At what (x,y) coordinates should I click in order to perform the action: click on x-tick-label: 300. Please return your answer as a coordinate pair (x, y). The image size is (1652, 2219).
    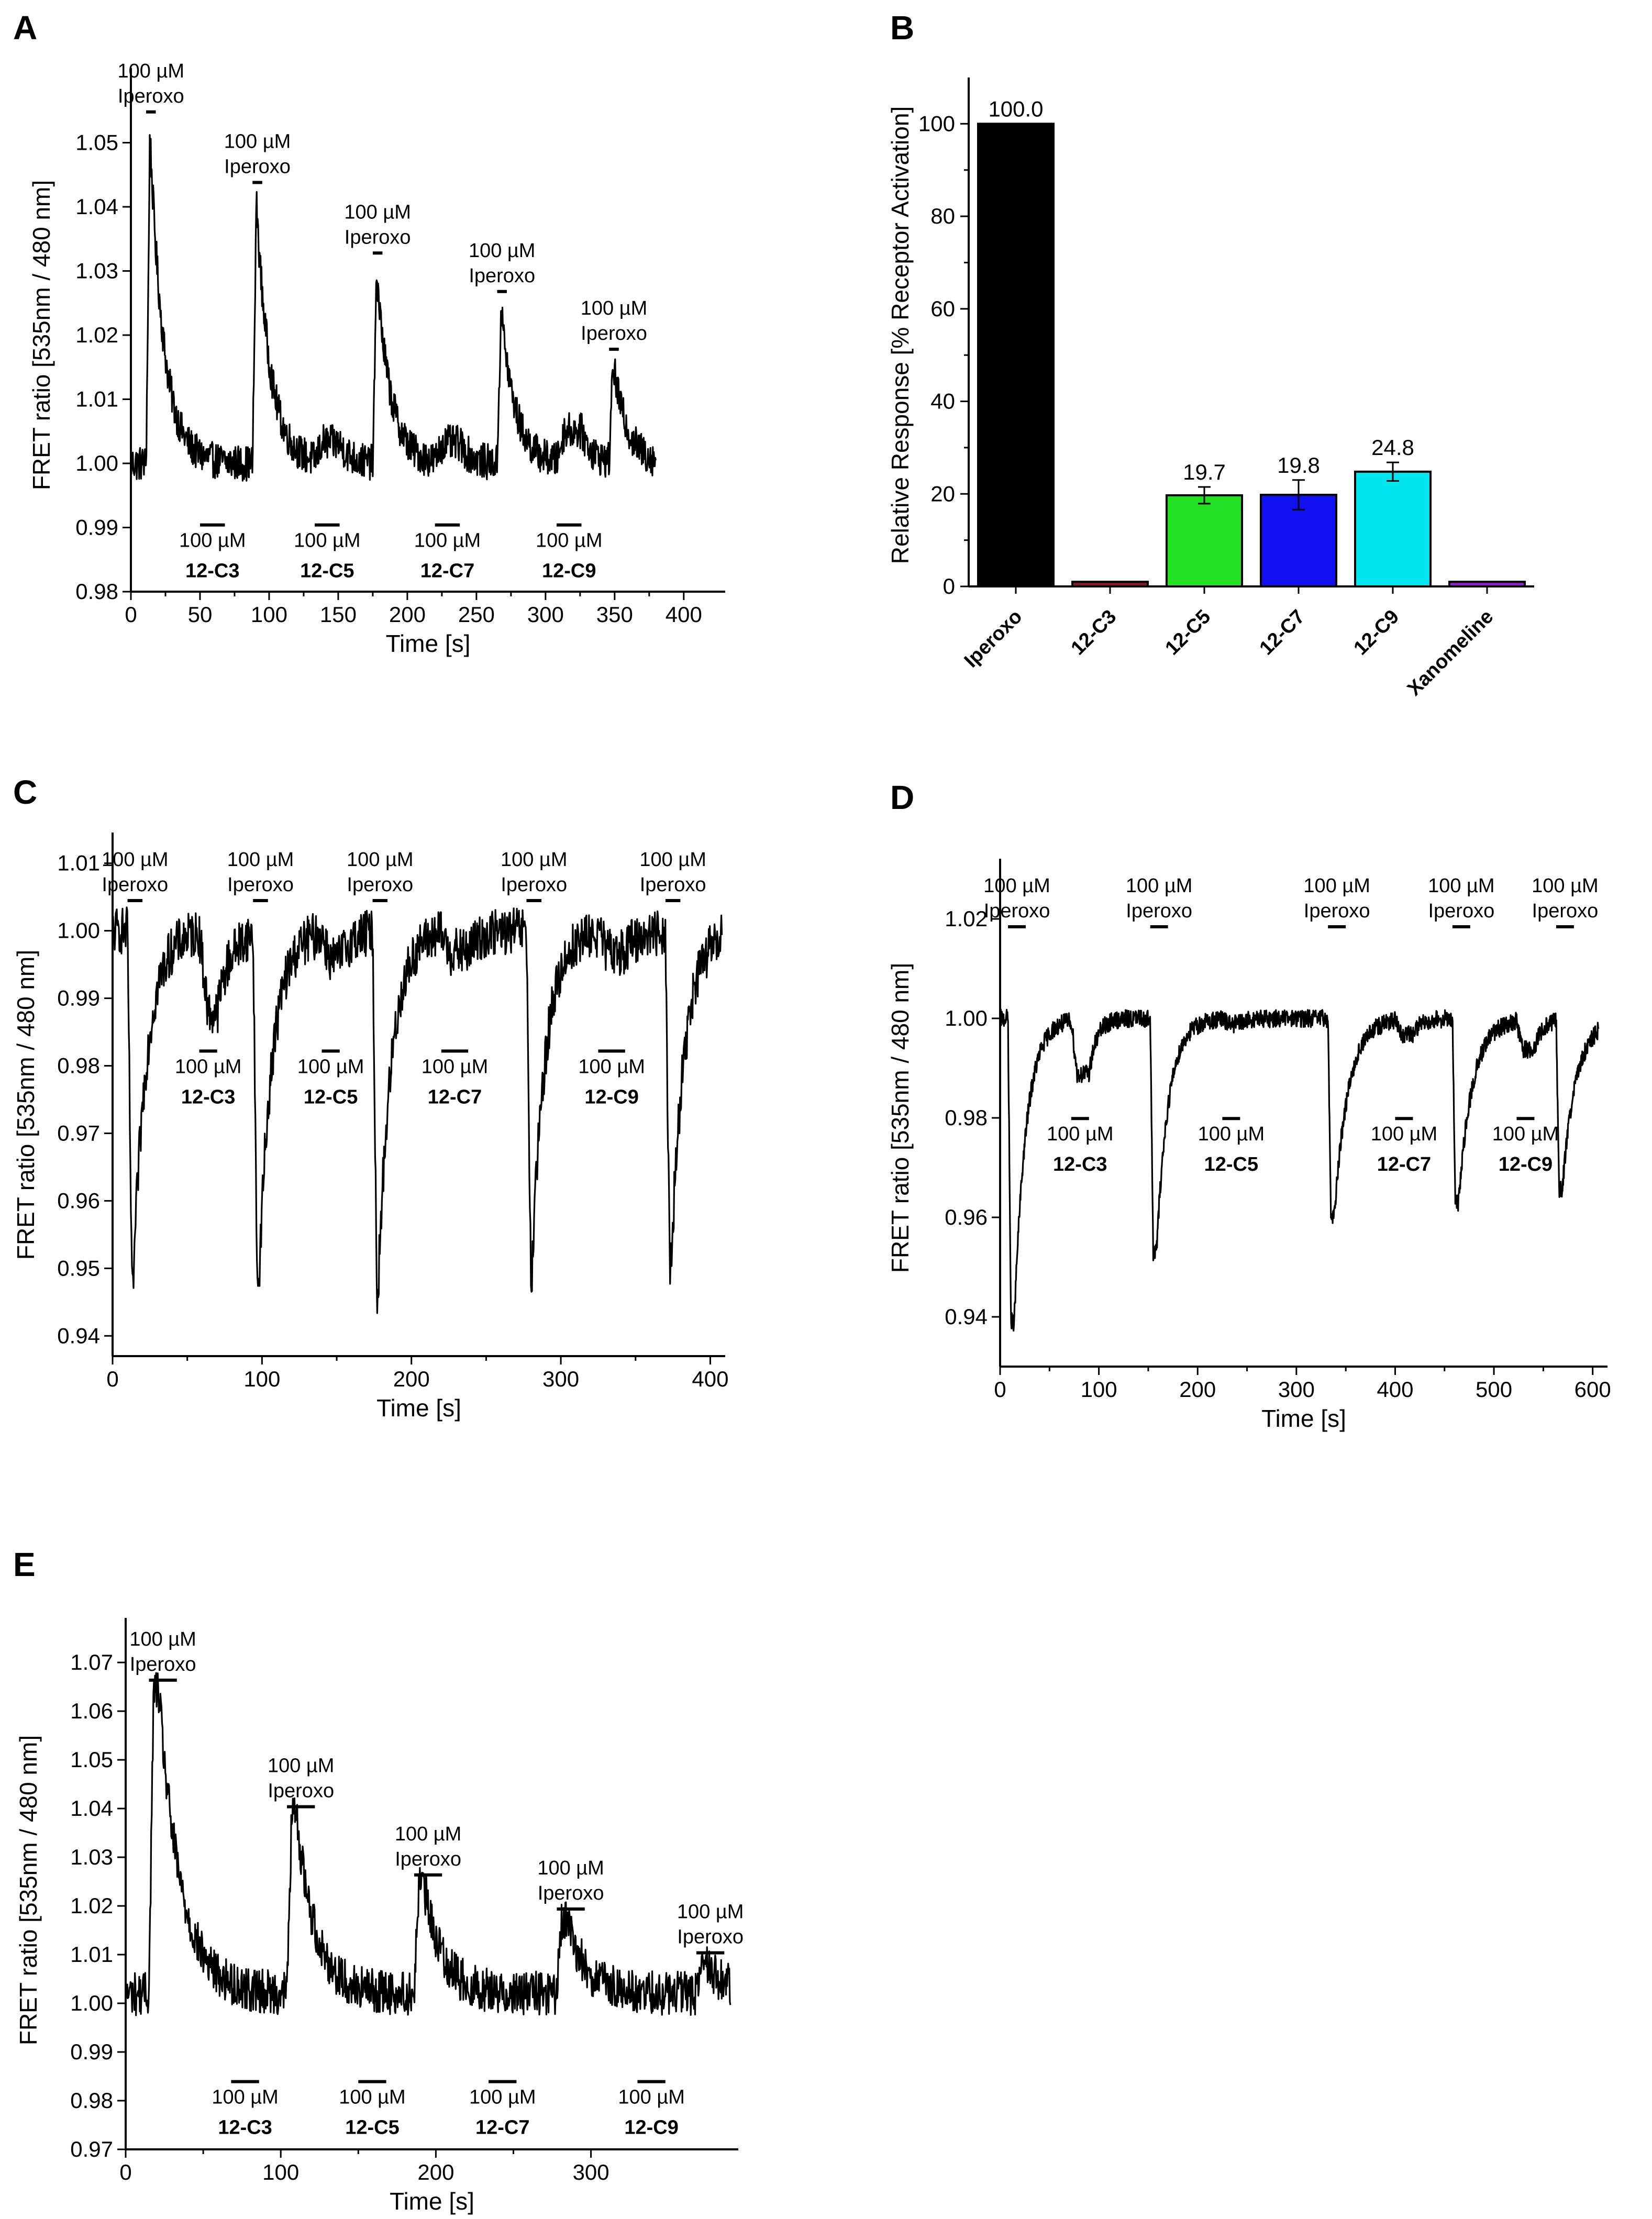
    Looking at the image, I should click on (591, 2172).